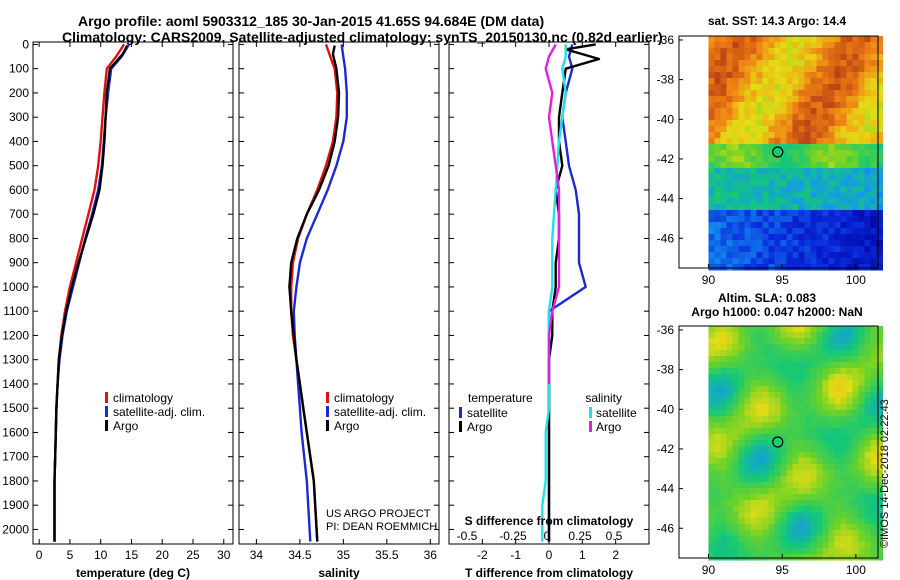  Describe the element at coordinates (92, 292) in the screenshot. I see `series-line-satellite-adj-clim-` at that location.